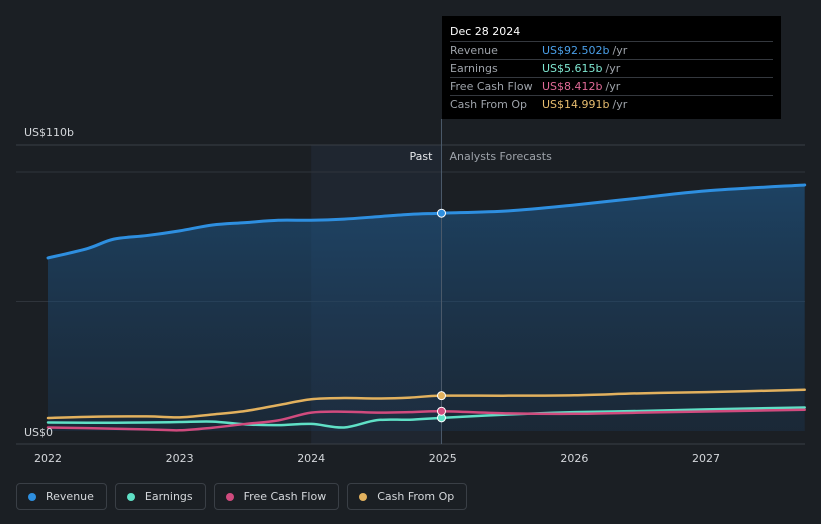  What do you see at coordinates (576, 50) in the screenshot?
I see `tooltip-value: US$92.502b` at bounding box center [576, 50].